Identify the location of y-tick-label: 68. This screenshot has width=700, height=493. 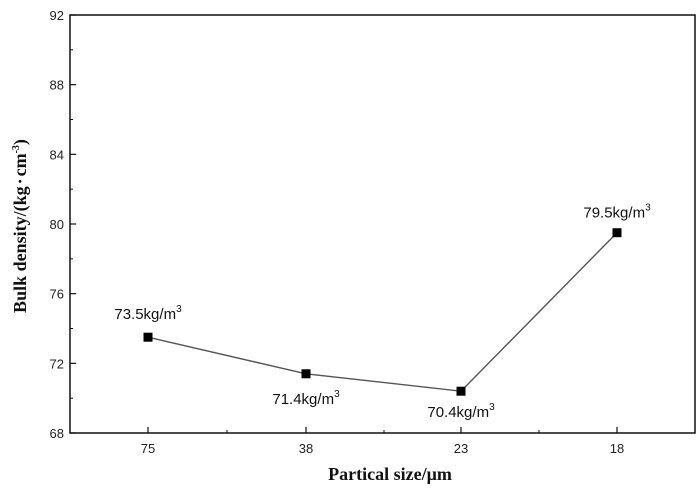
(57, 433).